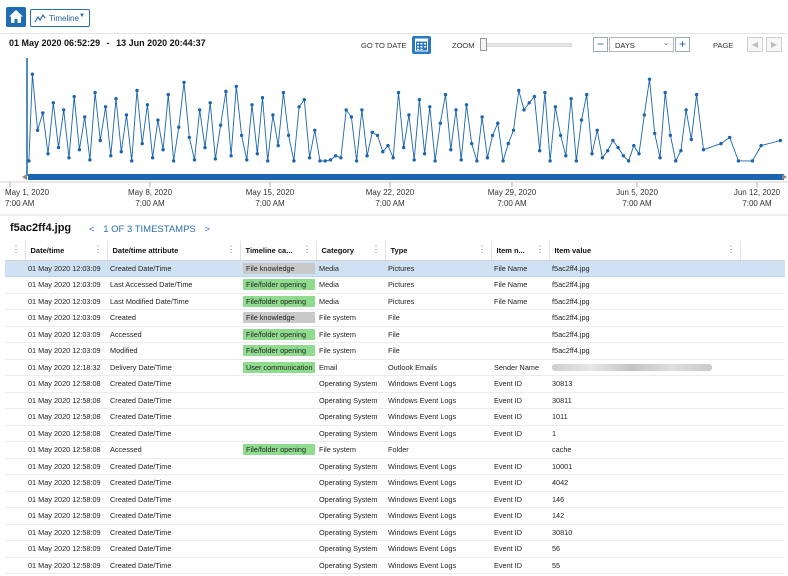 This screenshot has height=576, width=788. Describe the element at coordinates (24, 177) in the screenshot. I see `scroll-left-arrow` at that location.